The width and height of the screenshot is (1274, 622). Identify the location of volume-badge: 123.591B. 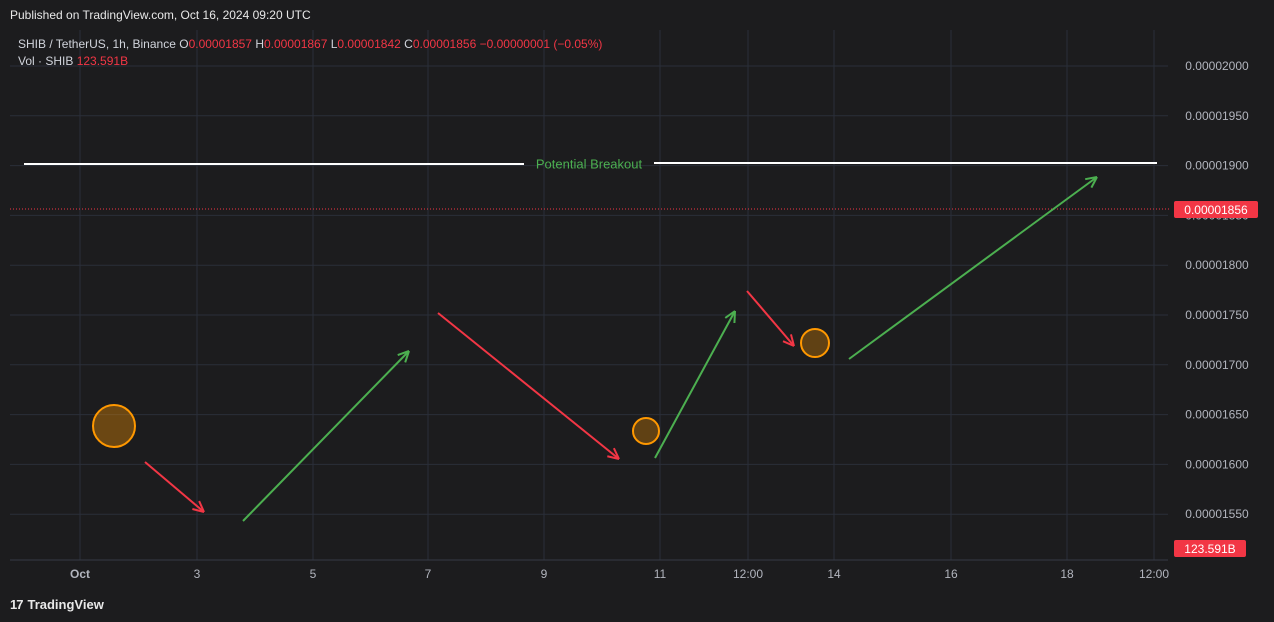
(1210, 548).